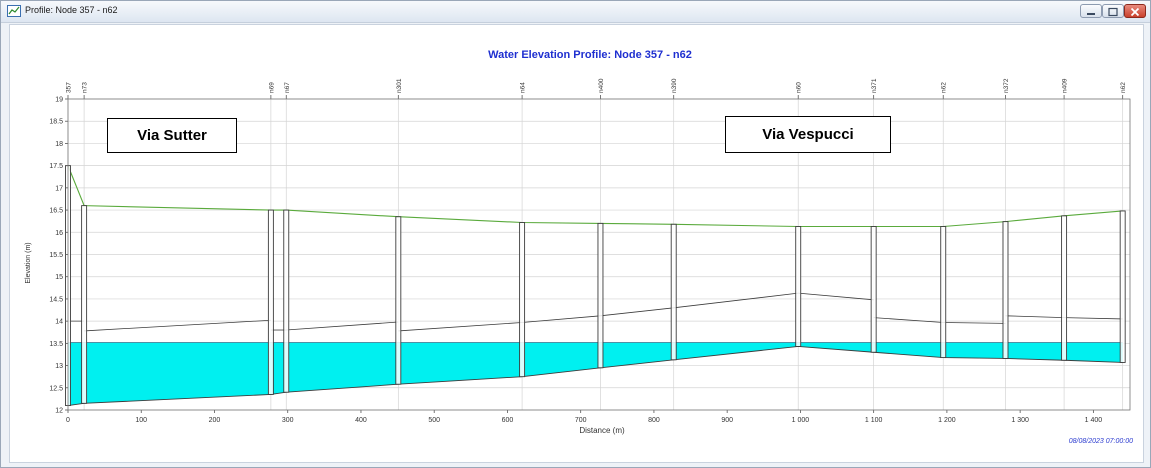 The width and height of the screenshot is (1151, 468). Describe the element at coordinates (71, 10) in the screenshot. I see `window-title: Profile: Node 357 - n62` at that location.